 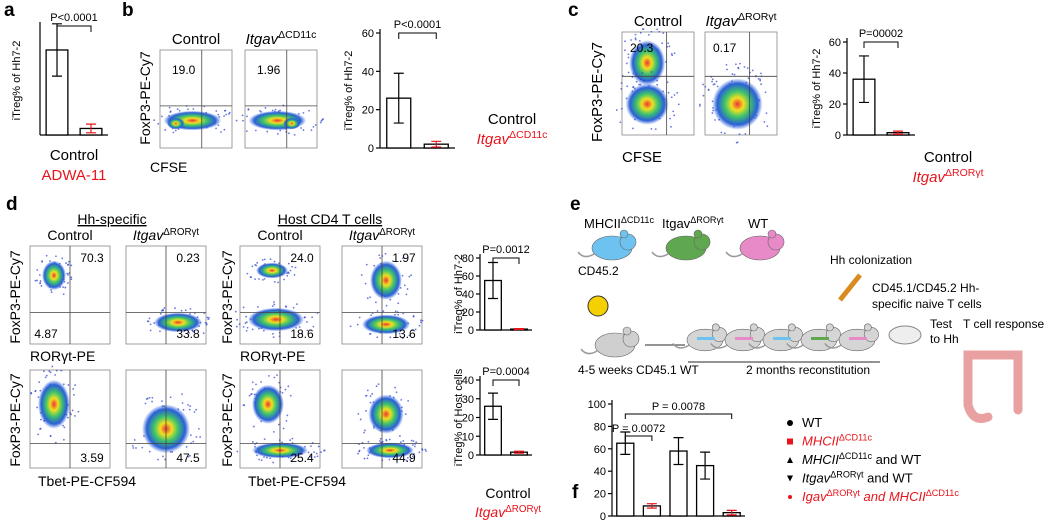 What do you see at coordinates (92, 258) in the screenshot?
I see `gate-value: 70.3` at bounding box center [92, 258].